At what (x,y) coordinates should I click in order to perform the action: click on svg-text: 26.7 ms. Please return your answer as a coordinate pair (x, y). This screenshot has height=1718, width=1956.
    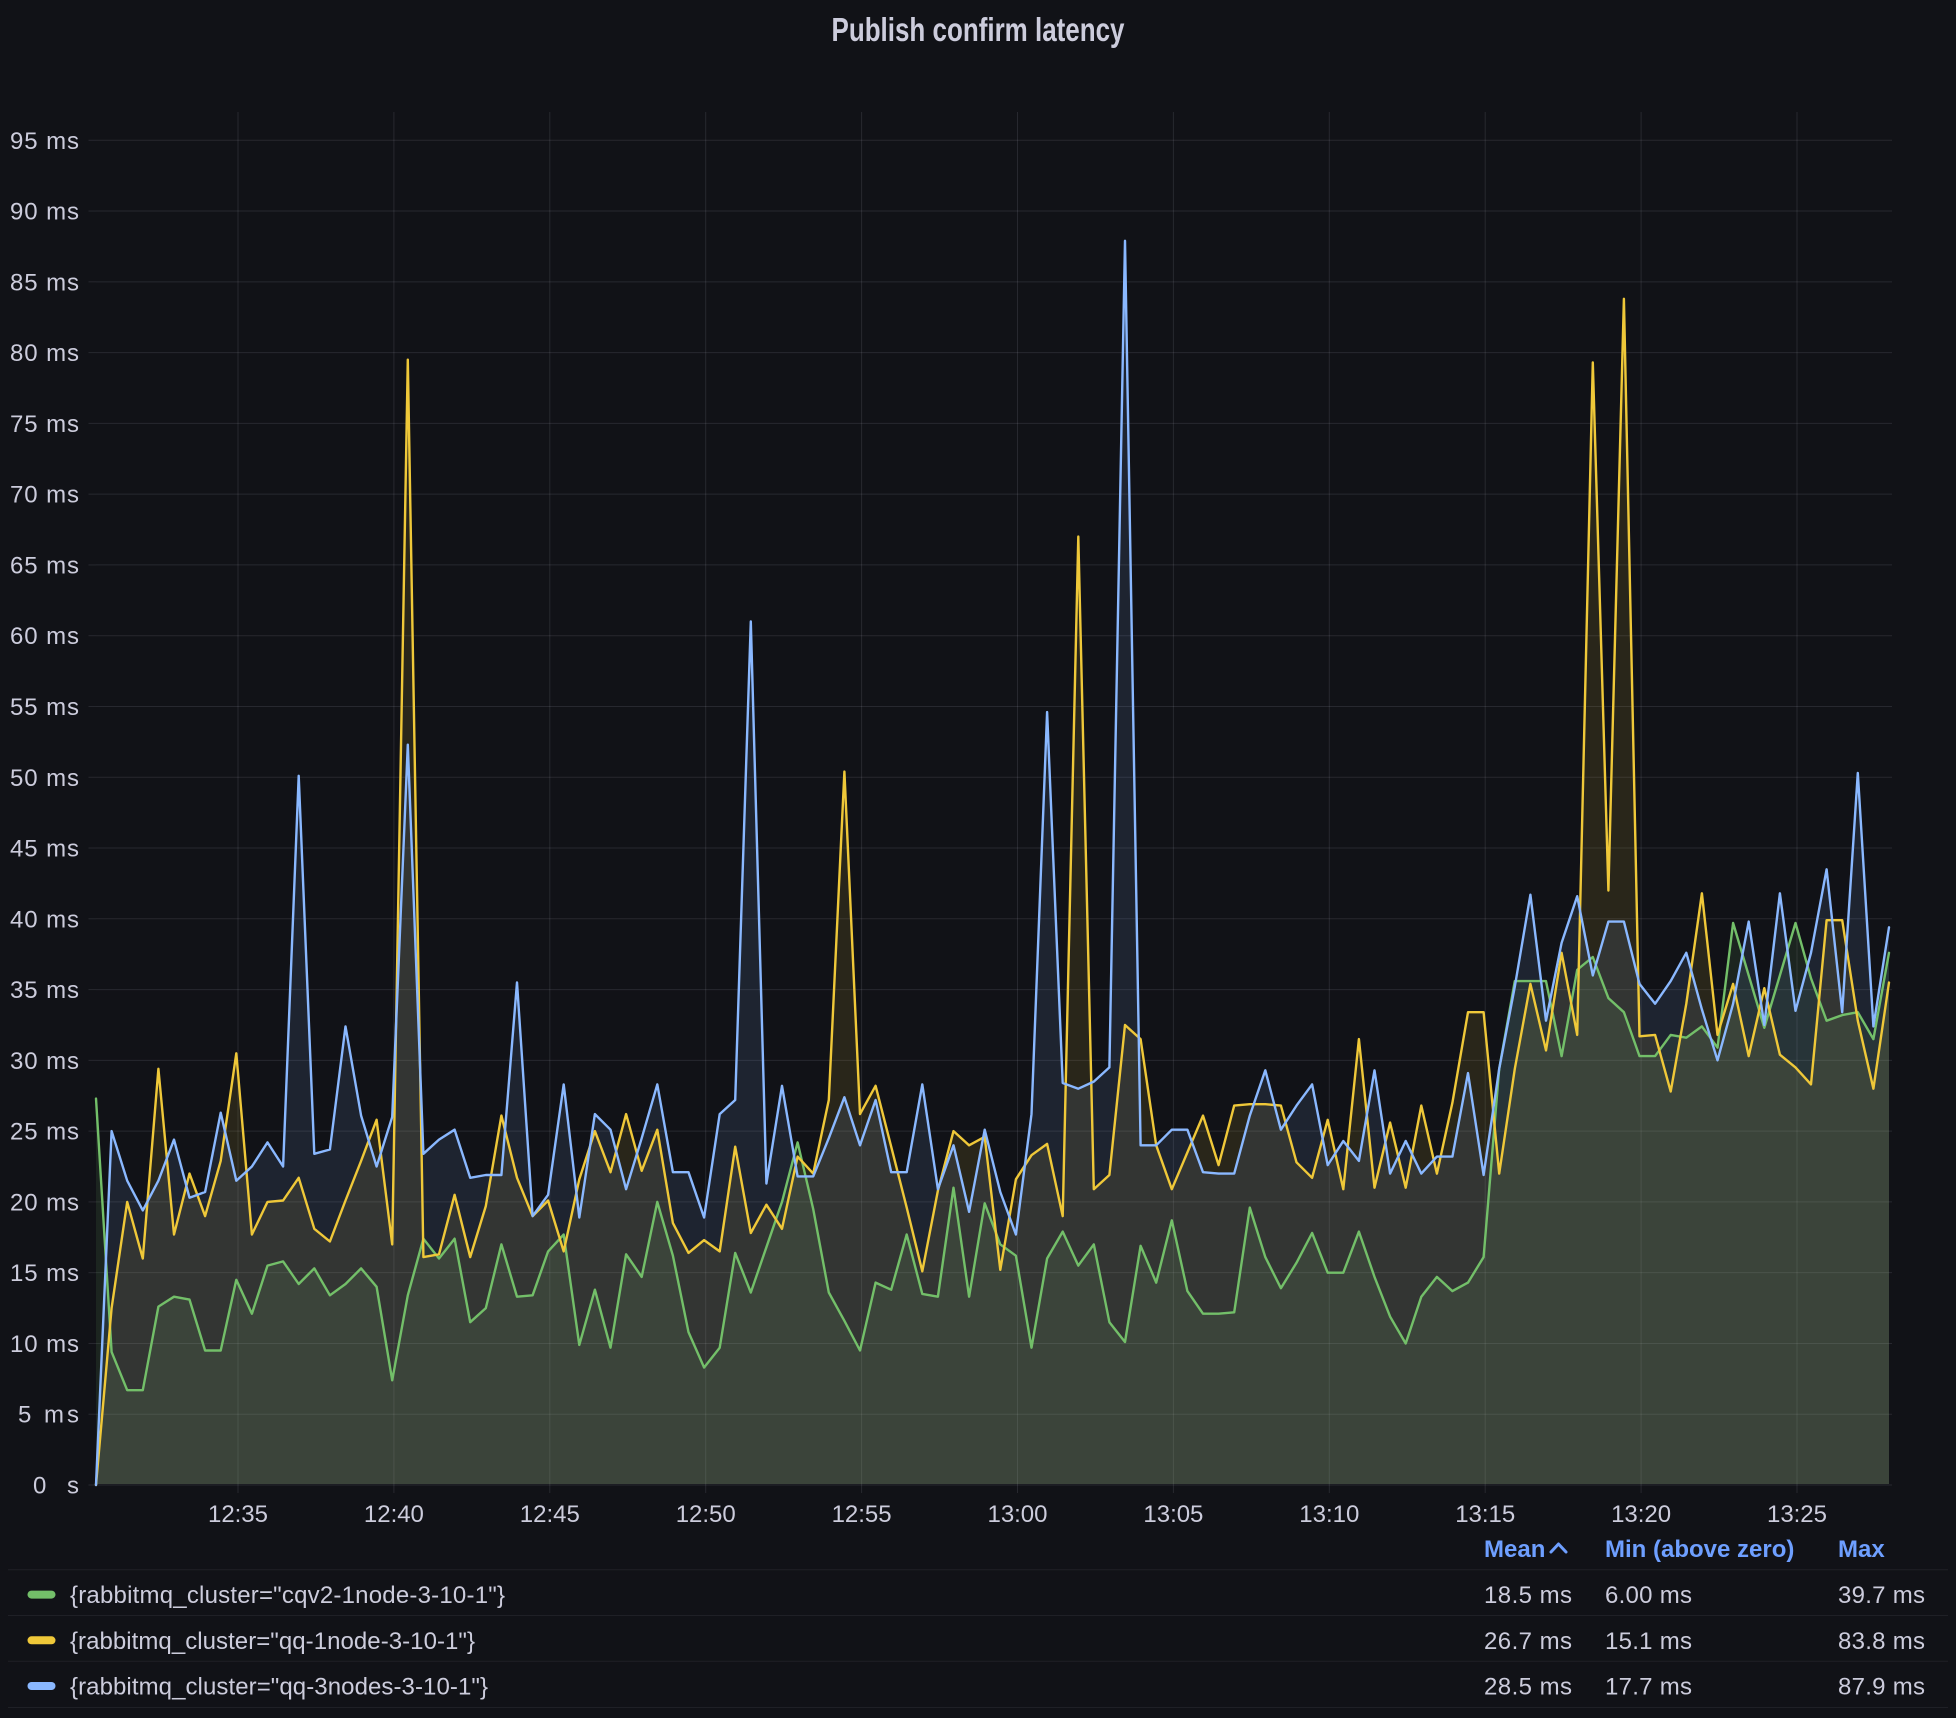
    Looking at the image, I should click on (1528, 1641).